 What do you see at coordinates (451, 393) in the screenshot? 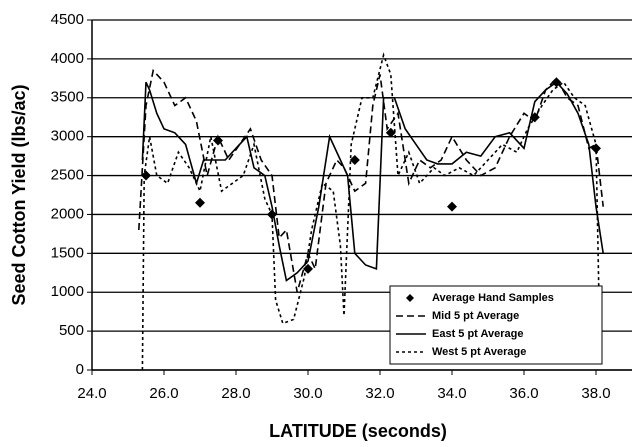
I see `x-tick-label: 34.0` at bounding box center [451, 393].